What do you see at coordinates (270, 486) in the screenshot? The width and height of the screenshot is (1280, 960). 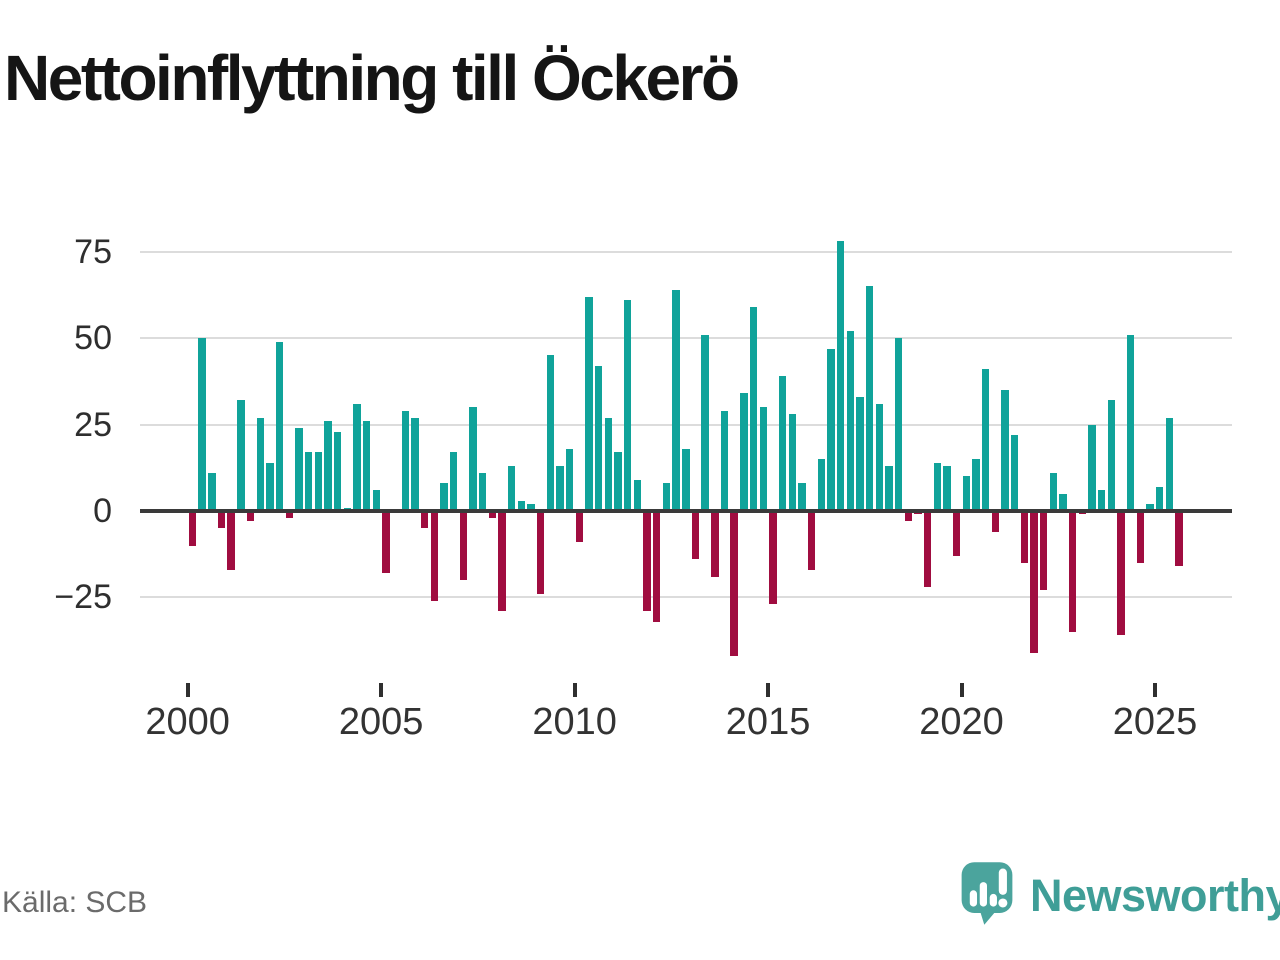 I see `bar-2002-q1` at bounding box center [270, 486].